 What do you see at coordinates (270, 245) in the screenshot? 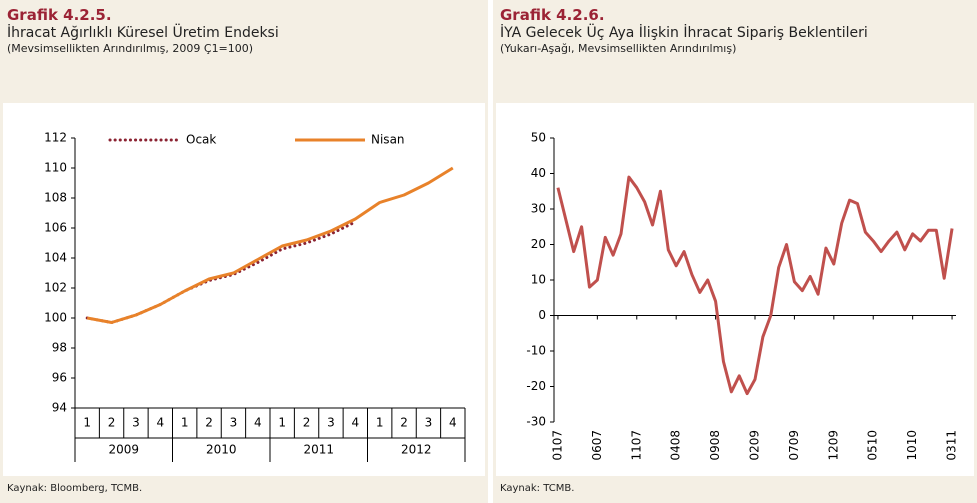
I see `line-series` at bounding box center [270, 245].